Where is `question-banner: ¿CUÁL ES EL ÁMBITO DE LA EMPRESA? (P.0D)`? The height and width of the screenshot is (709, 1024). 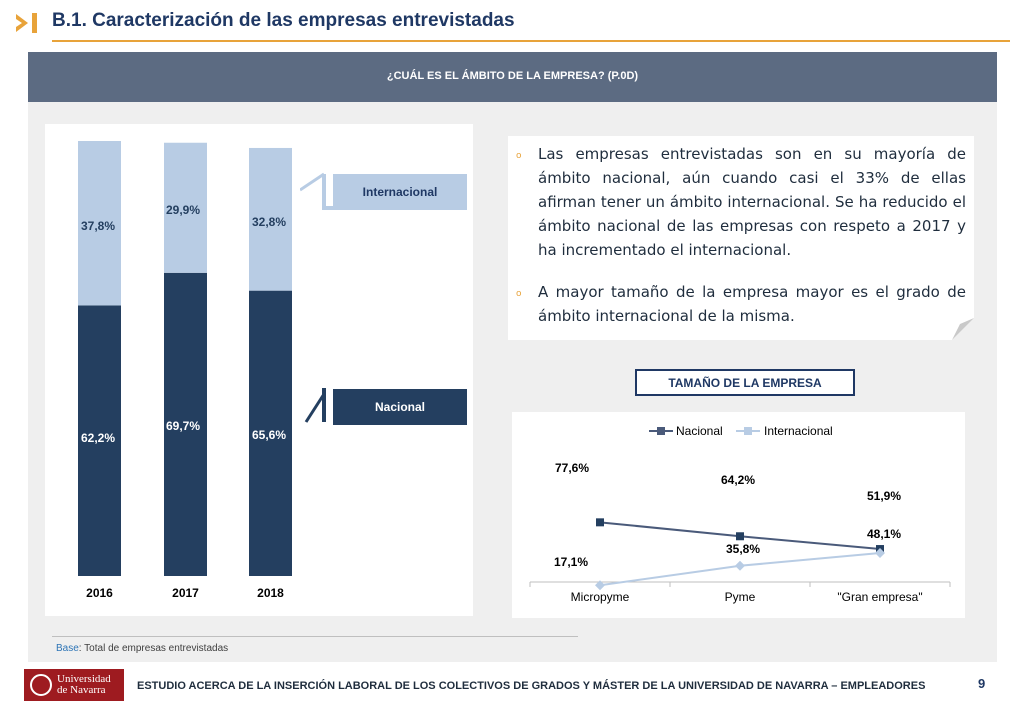 question-banner: ¿CUÁL ES EL ÁMBITO DE LA EMPRESA? (P.0D) is located at coordinates (512, 77).